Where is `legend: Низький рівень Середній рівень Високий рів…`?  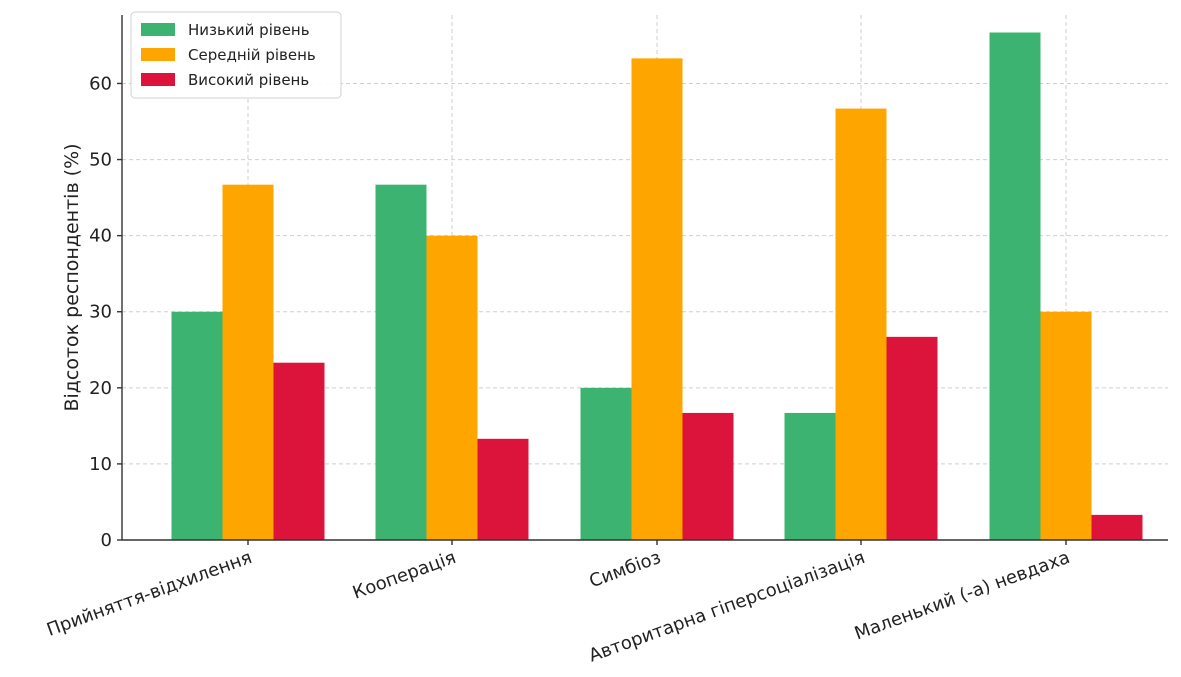 legend: Низький рівень Середній рівень Високий рів… is located at coordinates (236, 55).